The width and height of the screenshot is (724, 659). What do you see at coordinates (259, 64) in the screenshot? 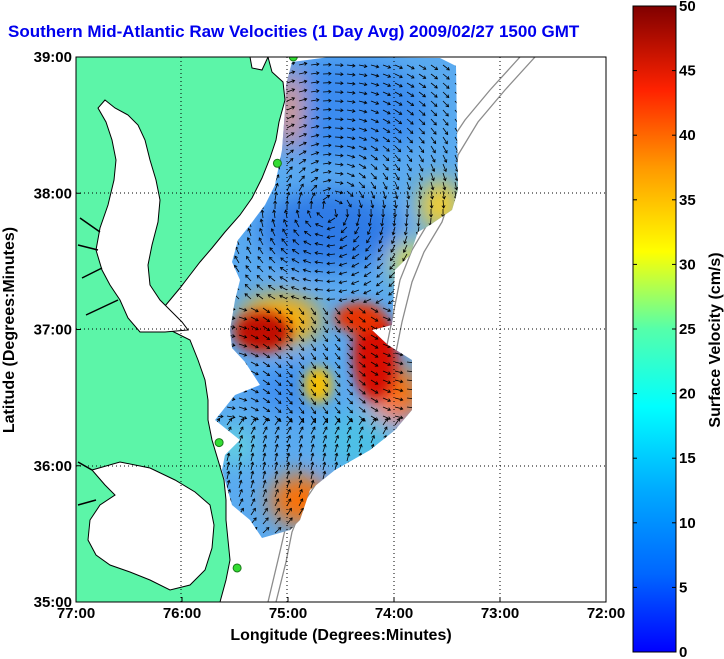
I see `delaware-bay` at bounding box center [259, 64].